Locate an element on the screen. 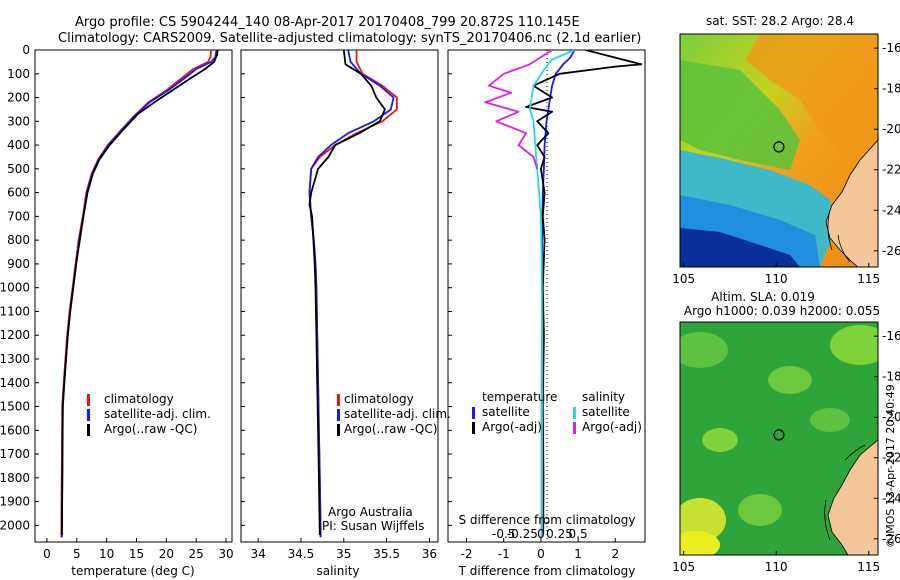 The height and width of the screenshot is (580, 900). depth-tick-label: 600 is located at coordinates (18, 193).